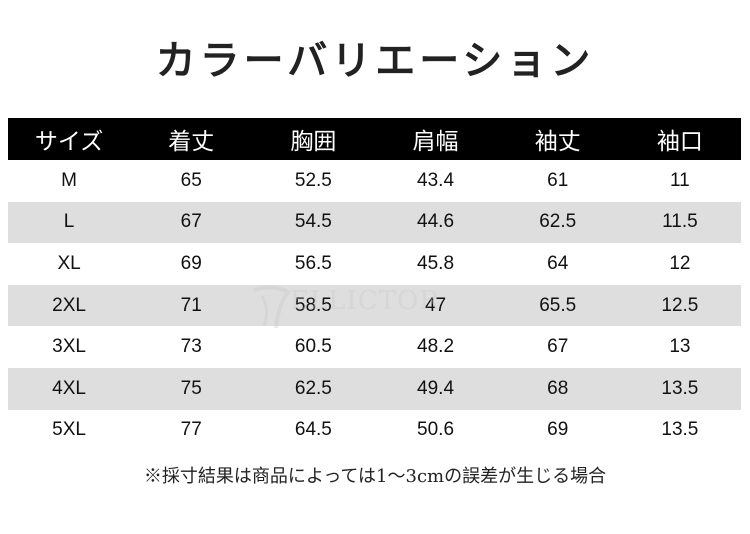  I want to click on cell-size: 5XL, so click(69, 430).